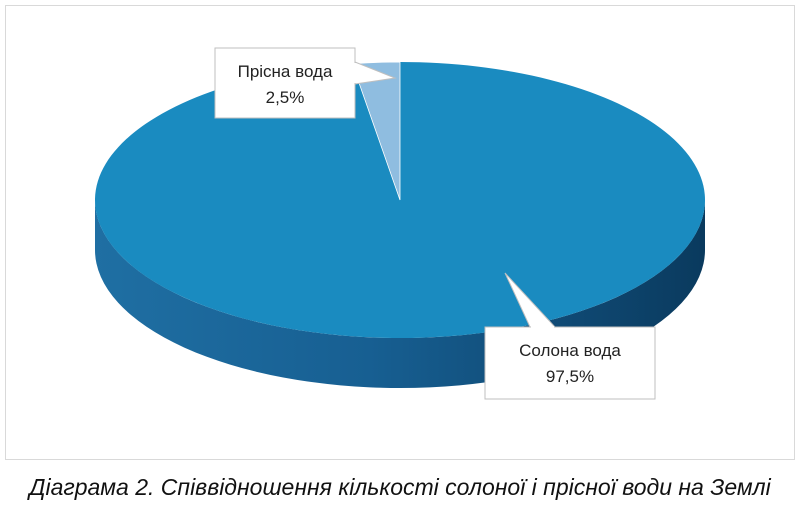 Image resolution: width=800 pixels, height=520 pixels. Describe the element at coordinates (570, 376) in the screenshot. I see `data-label-value: 97,5%` at that location.